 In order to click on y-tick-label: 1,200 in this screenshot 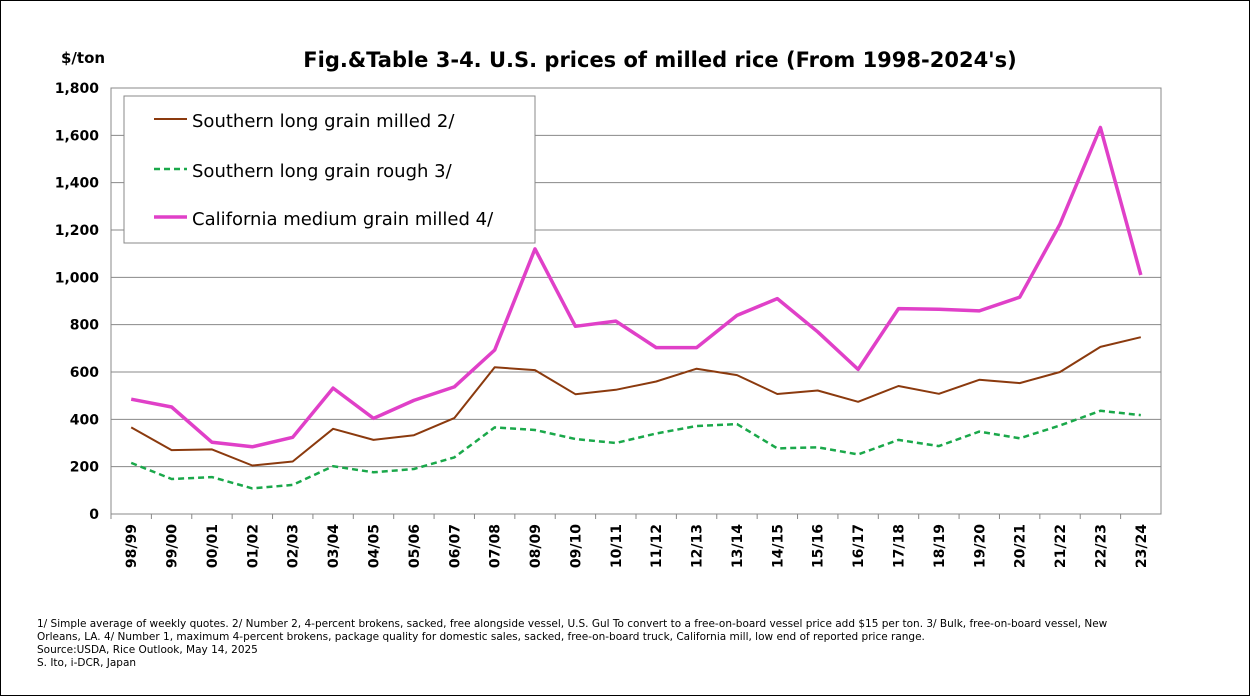, I will do `click(77, 231)`.